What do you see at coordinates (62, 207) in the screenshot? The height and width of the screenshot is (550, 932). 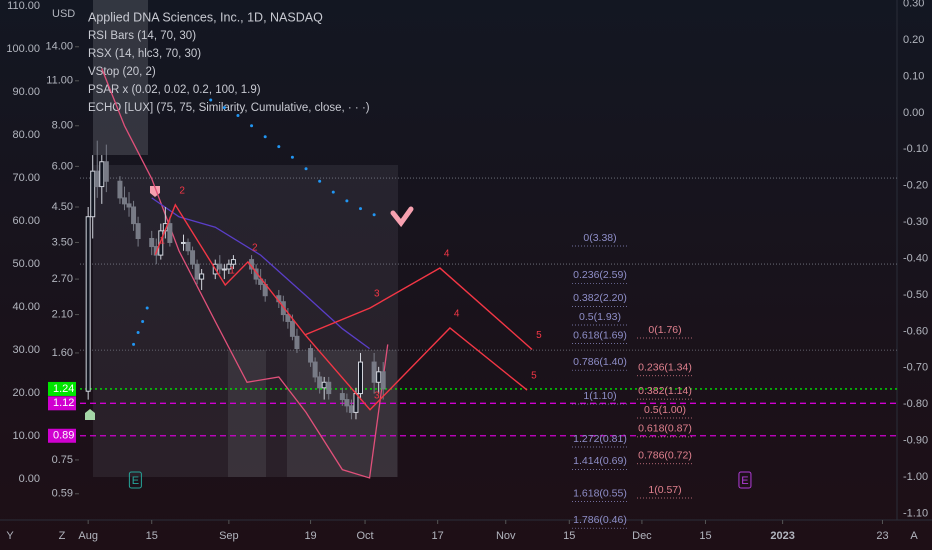 I see `y-tick-label: 4.50` at bounding box center [62, 207].